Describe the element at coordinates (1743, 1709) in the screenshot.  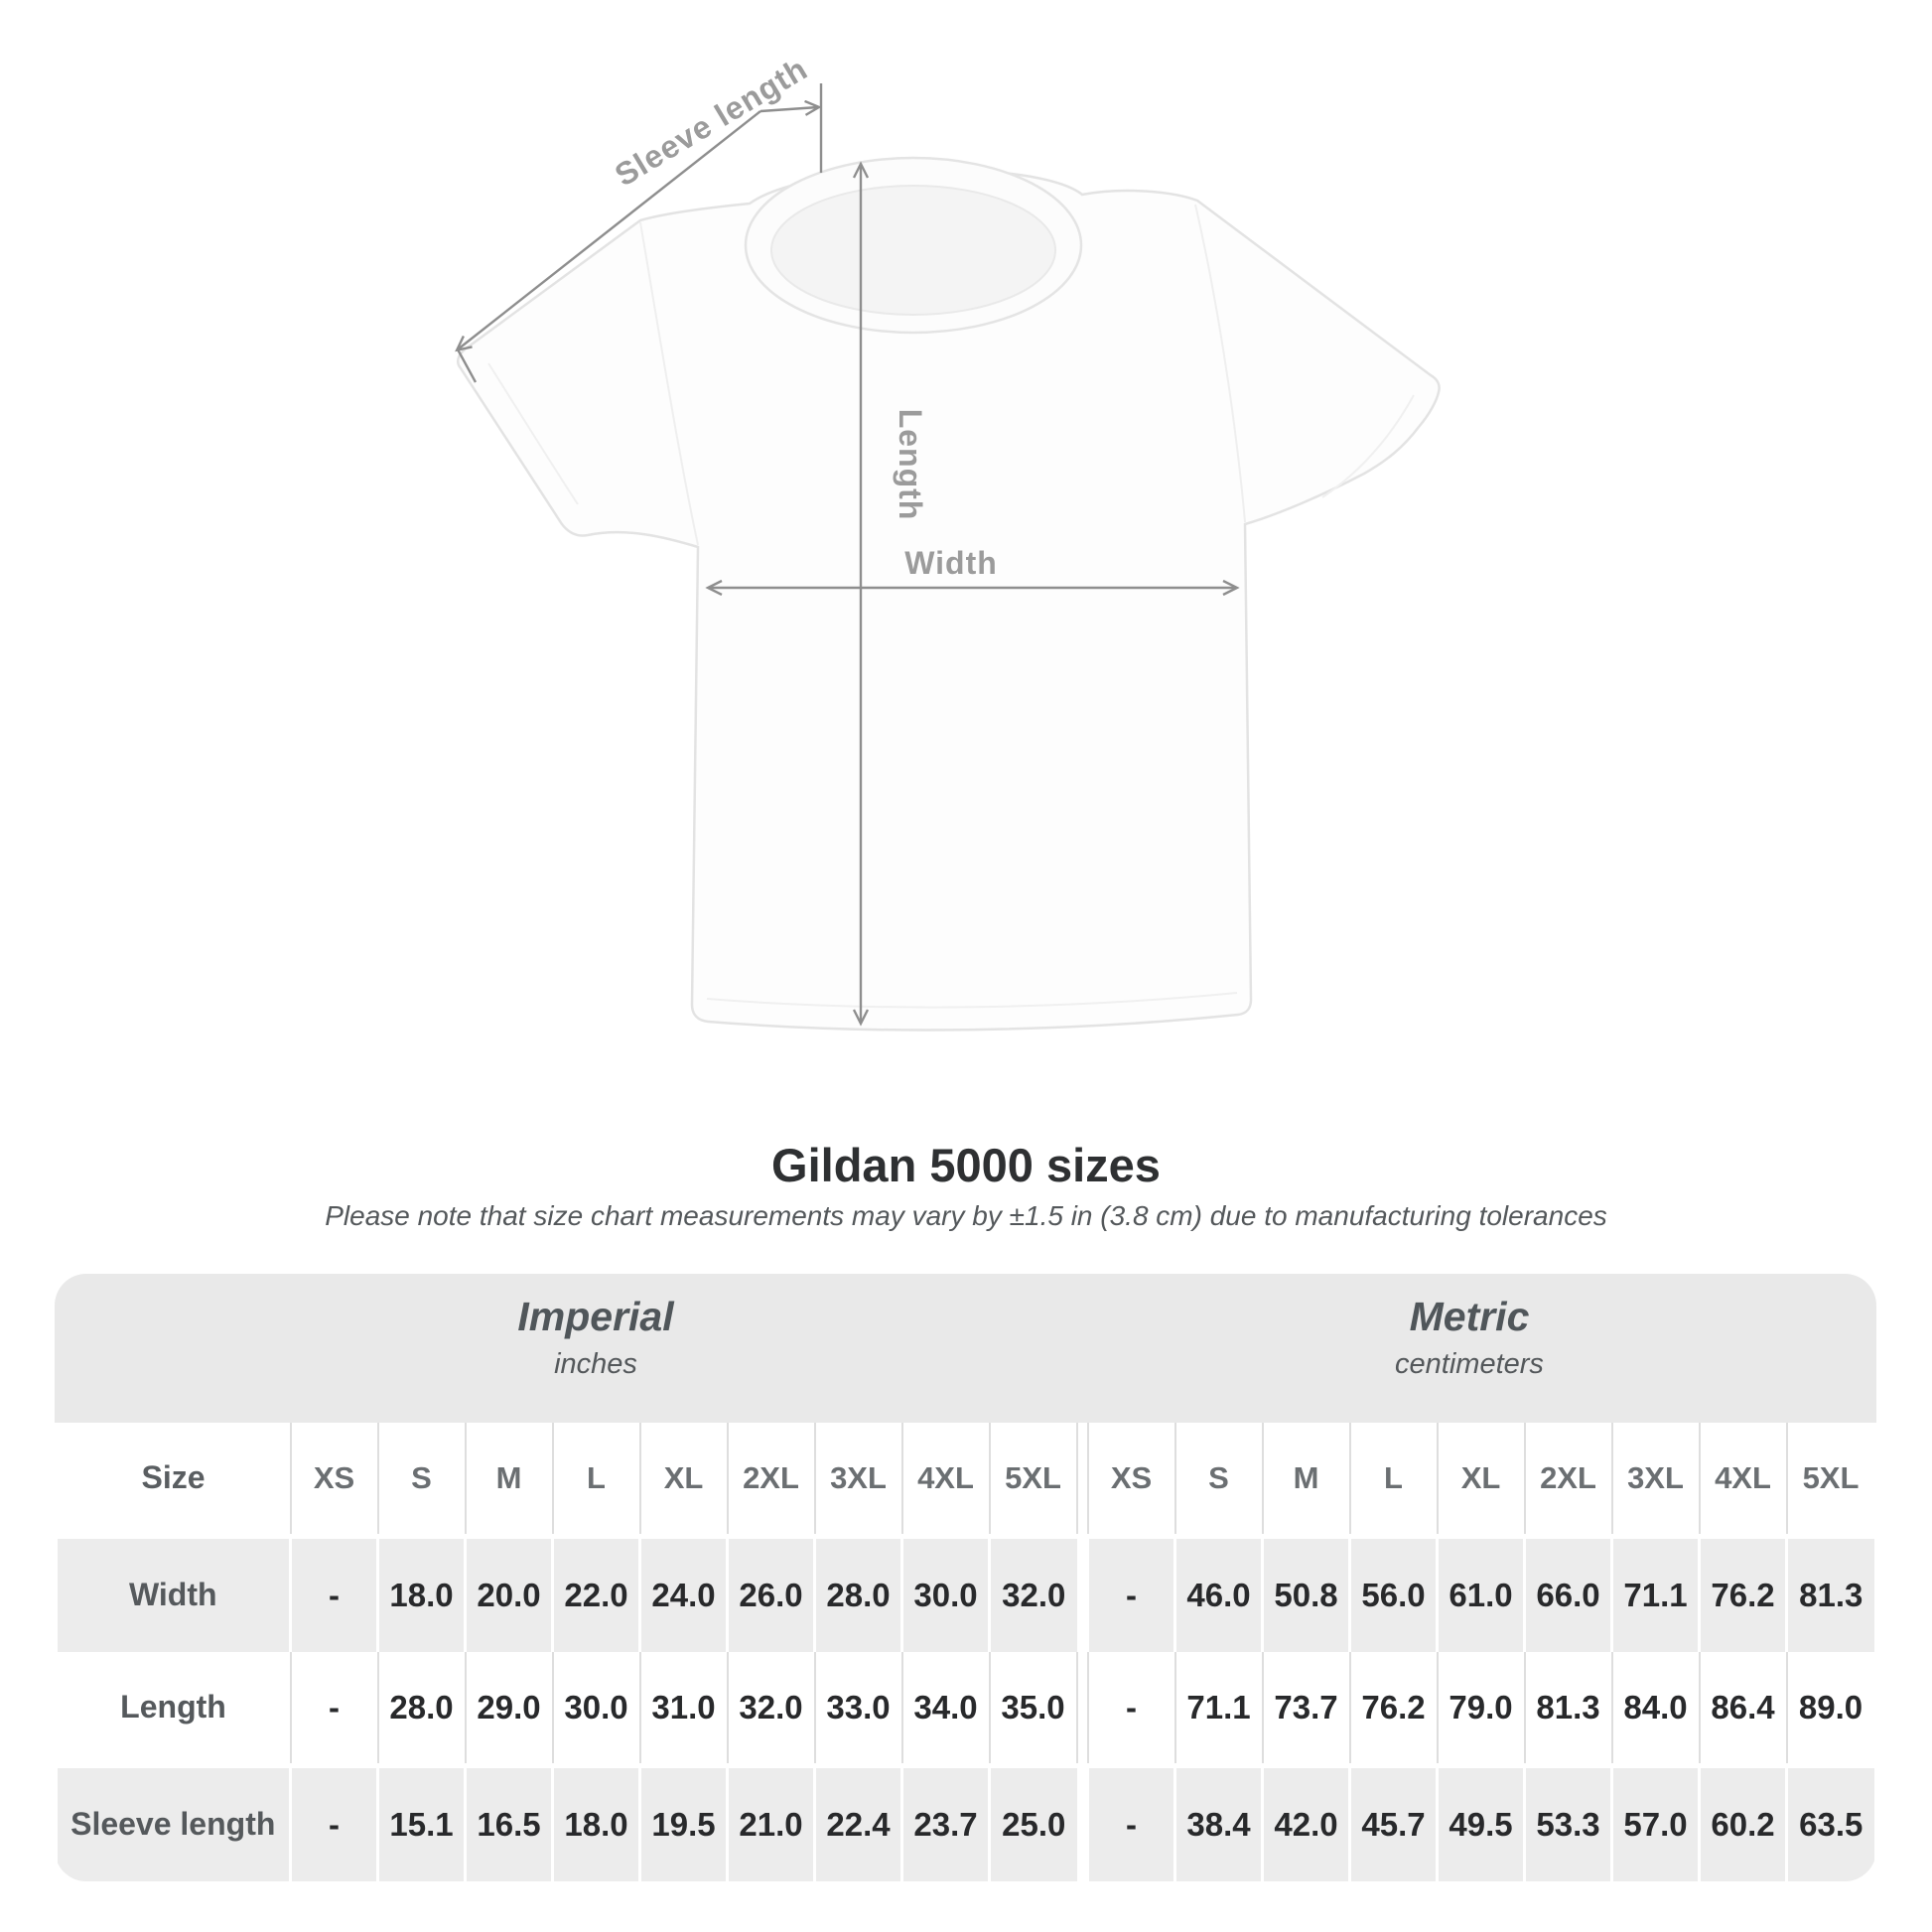
I see `cell: 86.4` at that location.